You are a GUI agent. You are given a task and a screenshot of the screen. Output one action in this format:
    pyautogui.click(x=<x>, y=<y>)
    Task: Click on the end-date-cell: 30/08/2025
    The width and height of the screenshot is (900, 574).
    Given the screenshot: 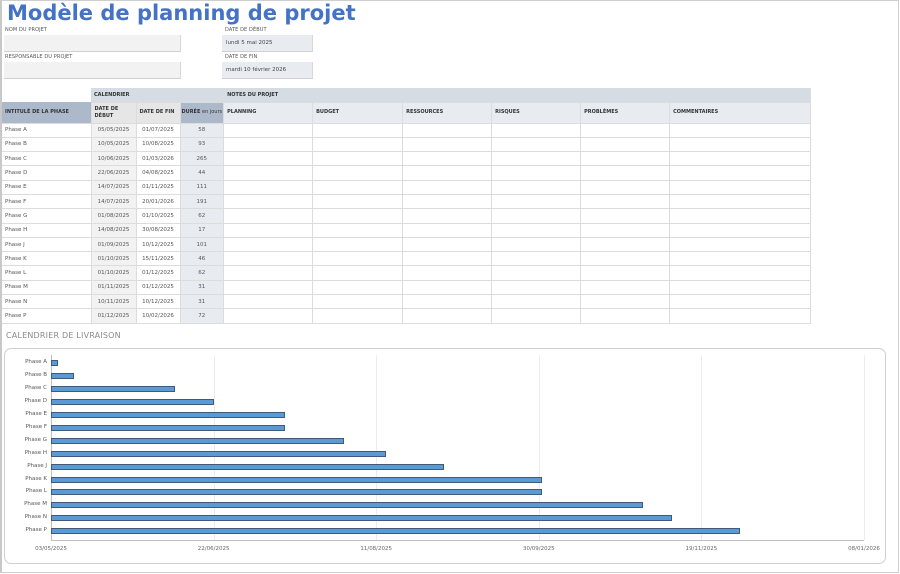 What is the action you would take?
    pyautogui.click(x=158, y=230)
    